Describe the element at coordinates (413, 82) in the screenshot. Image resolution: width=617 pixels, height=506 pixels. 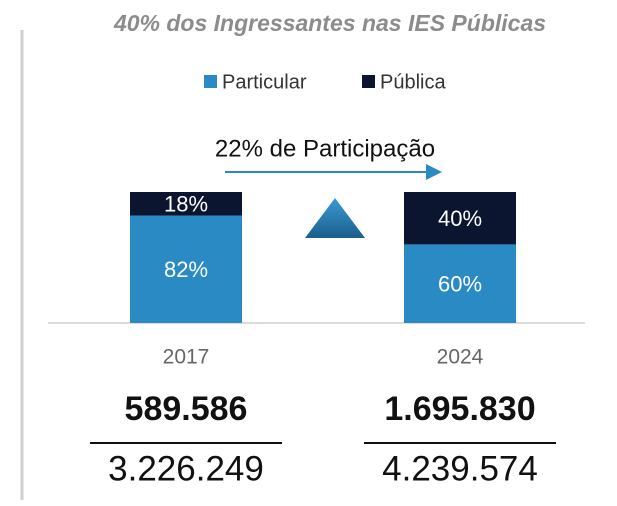
I see `legend-label: Pública` at that location.